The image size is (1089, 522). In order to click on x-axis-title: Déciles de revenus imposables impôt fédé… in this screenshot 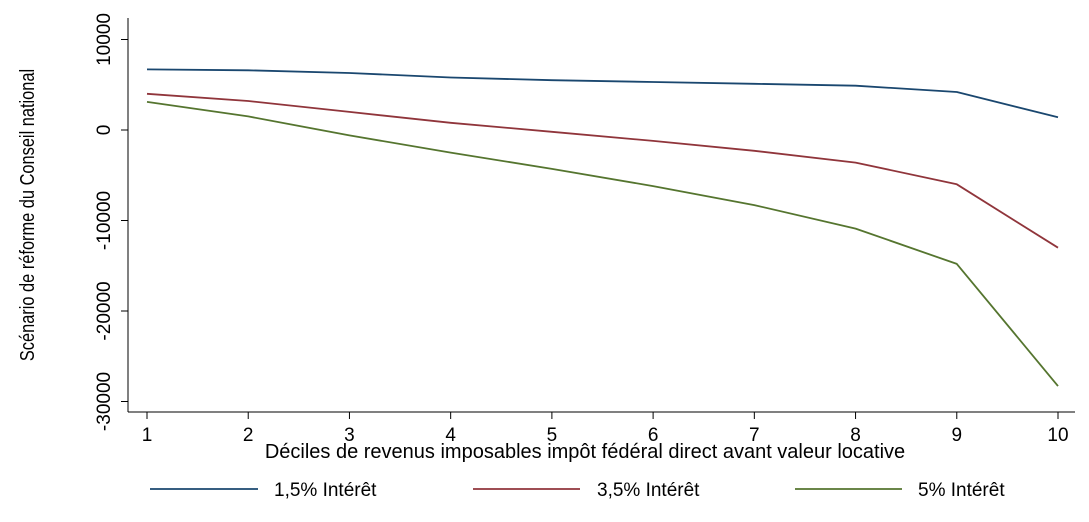, I will do `click(585, 452)`.